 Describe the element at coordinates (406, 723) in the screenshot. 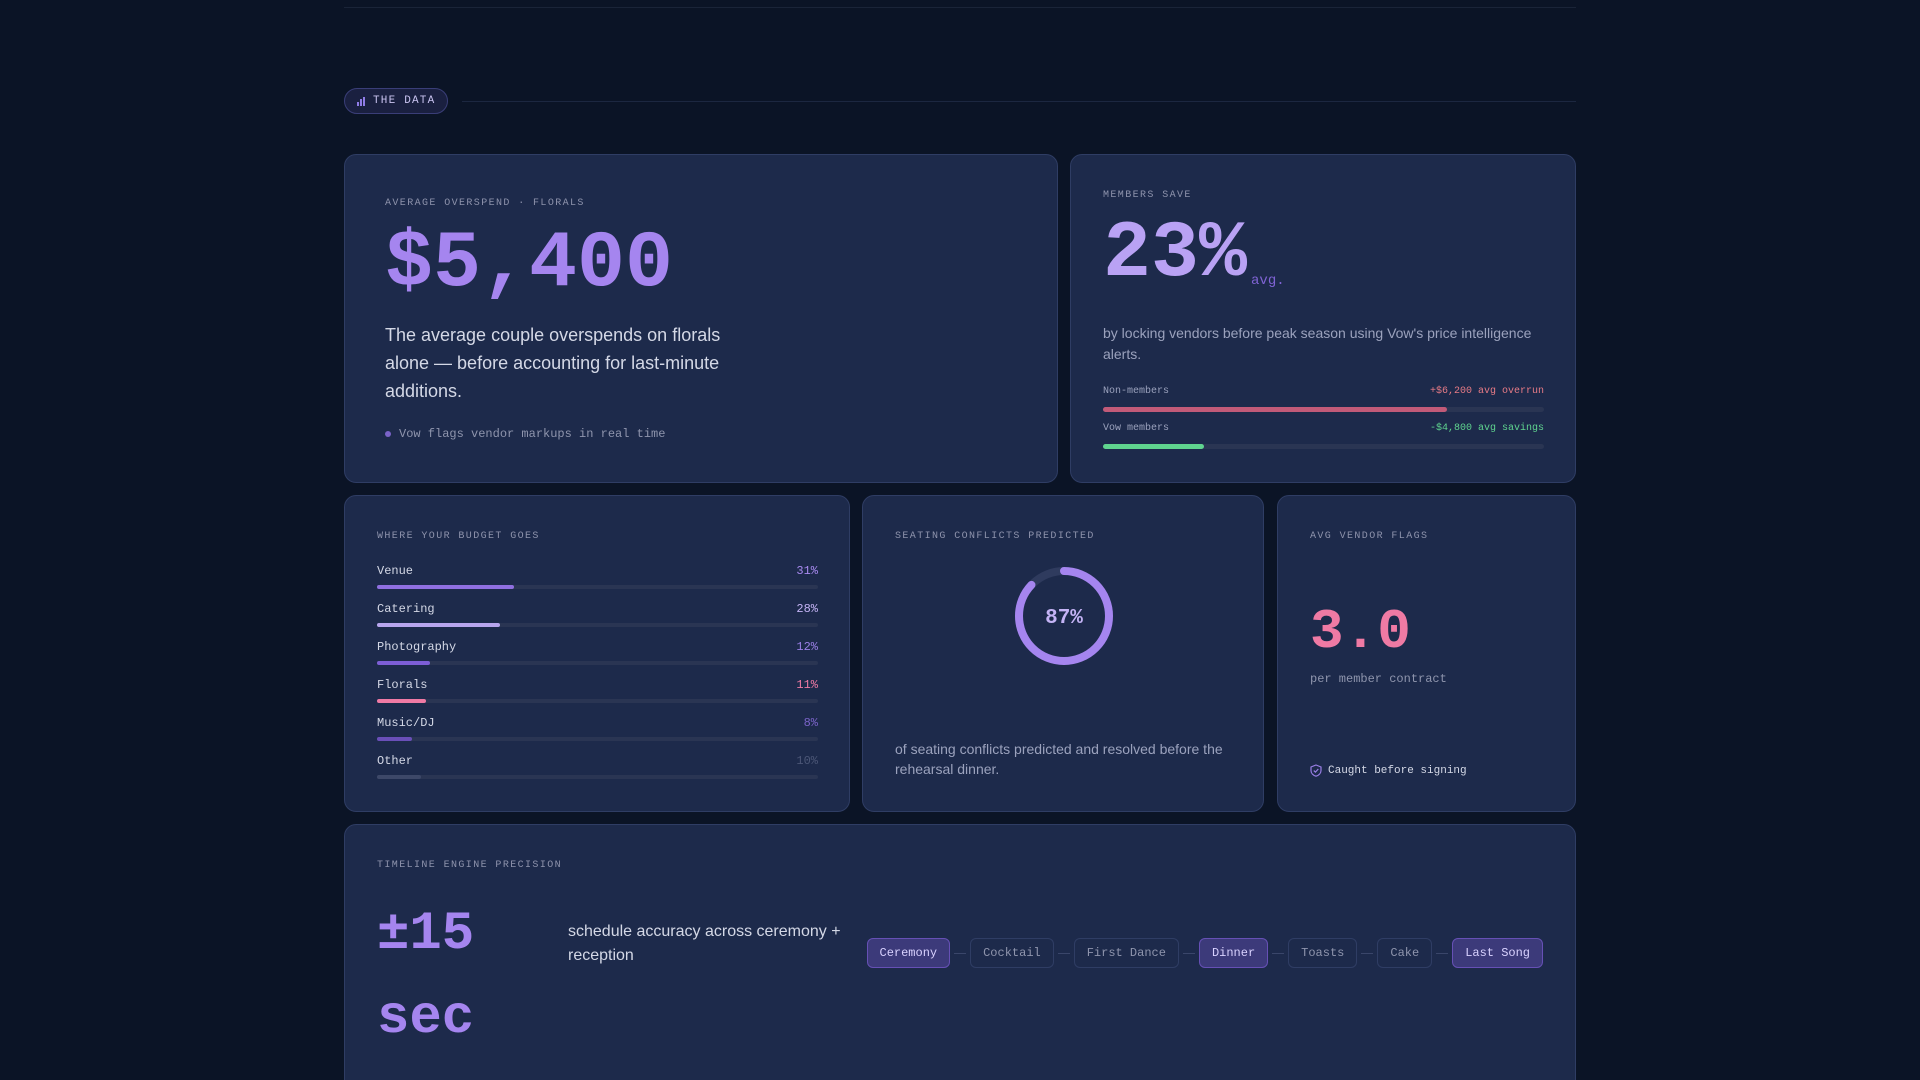

I see `budget-category: Music/DJ` at that location.